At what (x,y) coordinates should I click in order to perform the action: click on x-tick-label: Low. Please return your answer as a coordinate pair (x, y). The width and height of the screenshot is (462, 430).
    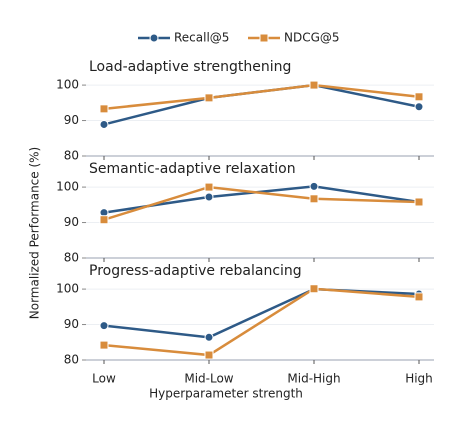
    Looking at the image, I should click on (104, 379).